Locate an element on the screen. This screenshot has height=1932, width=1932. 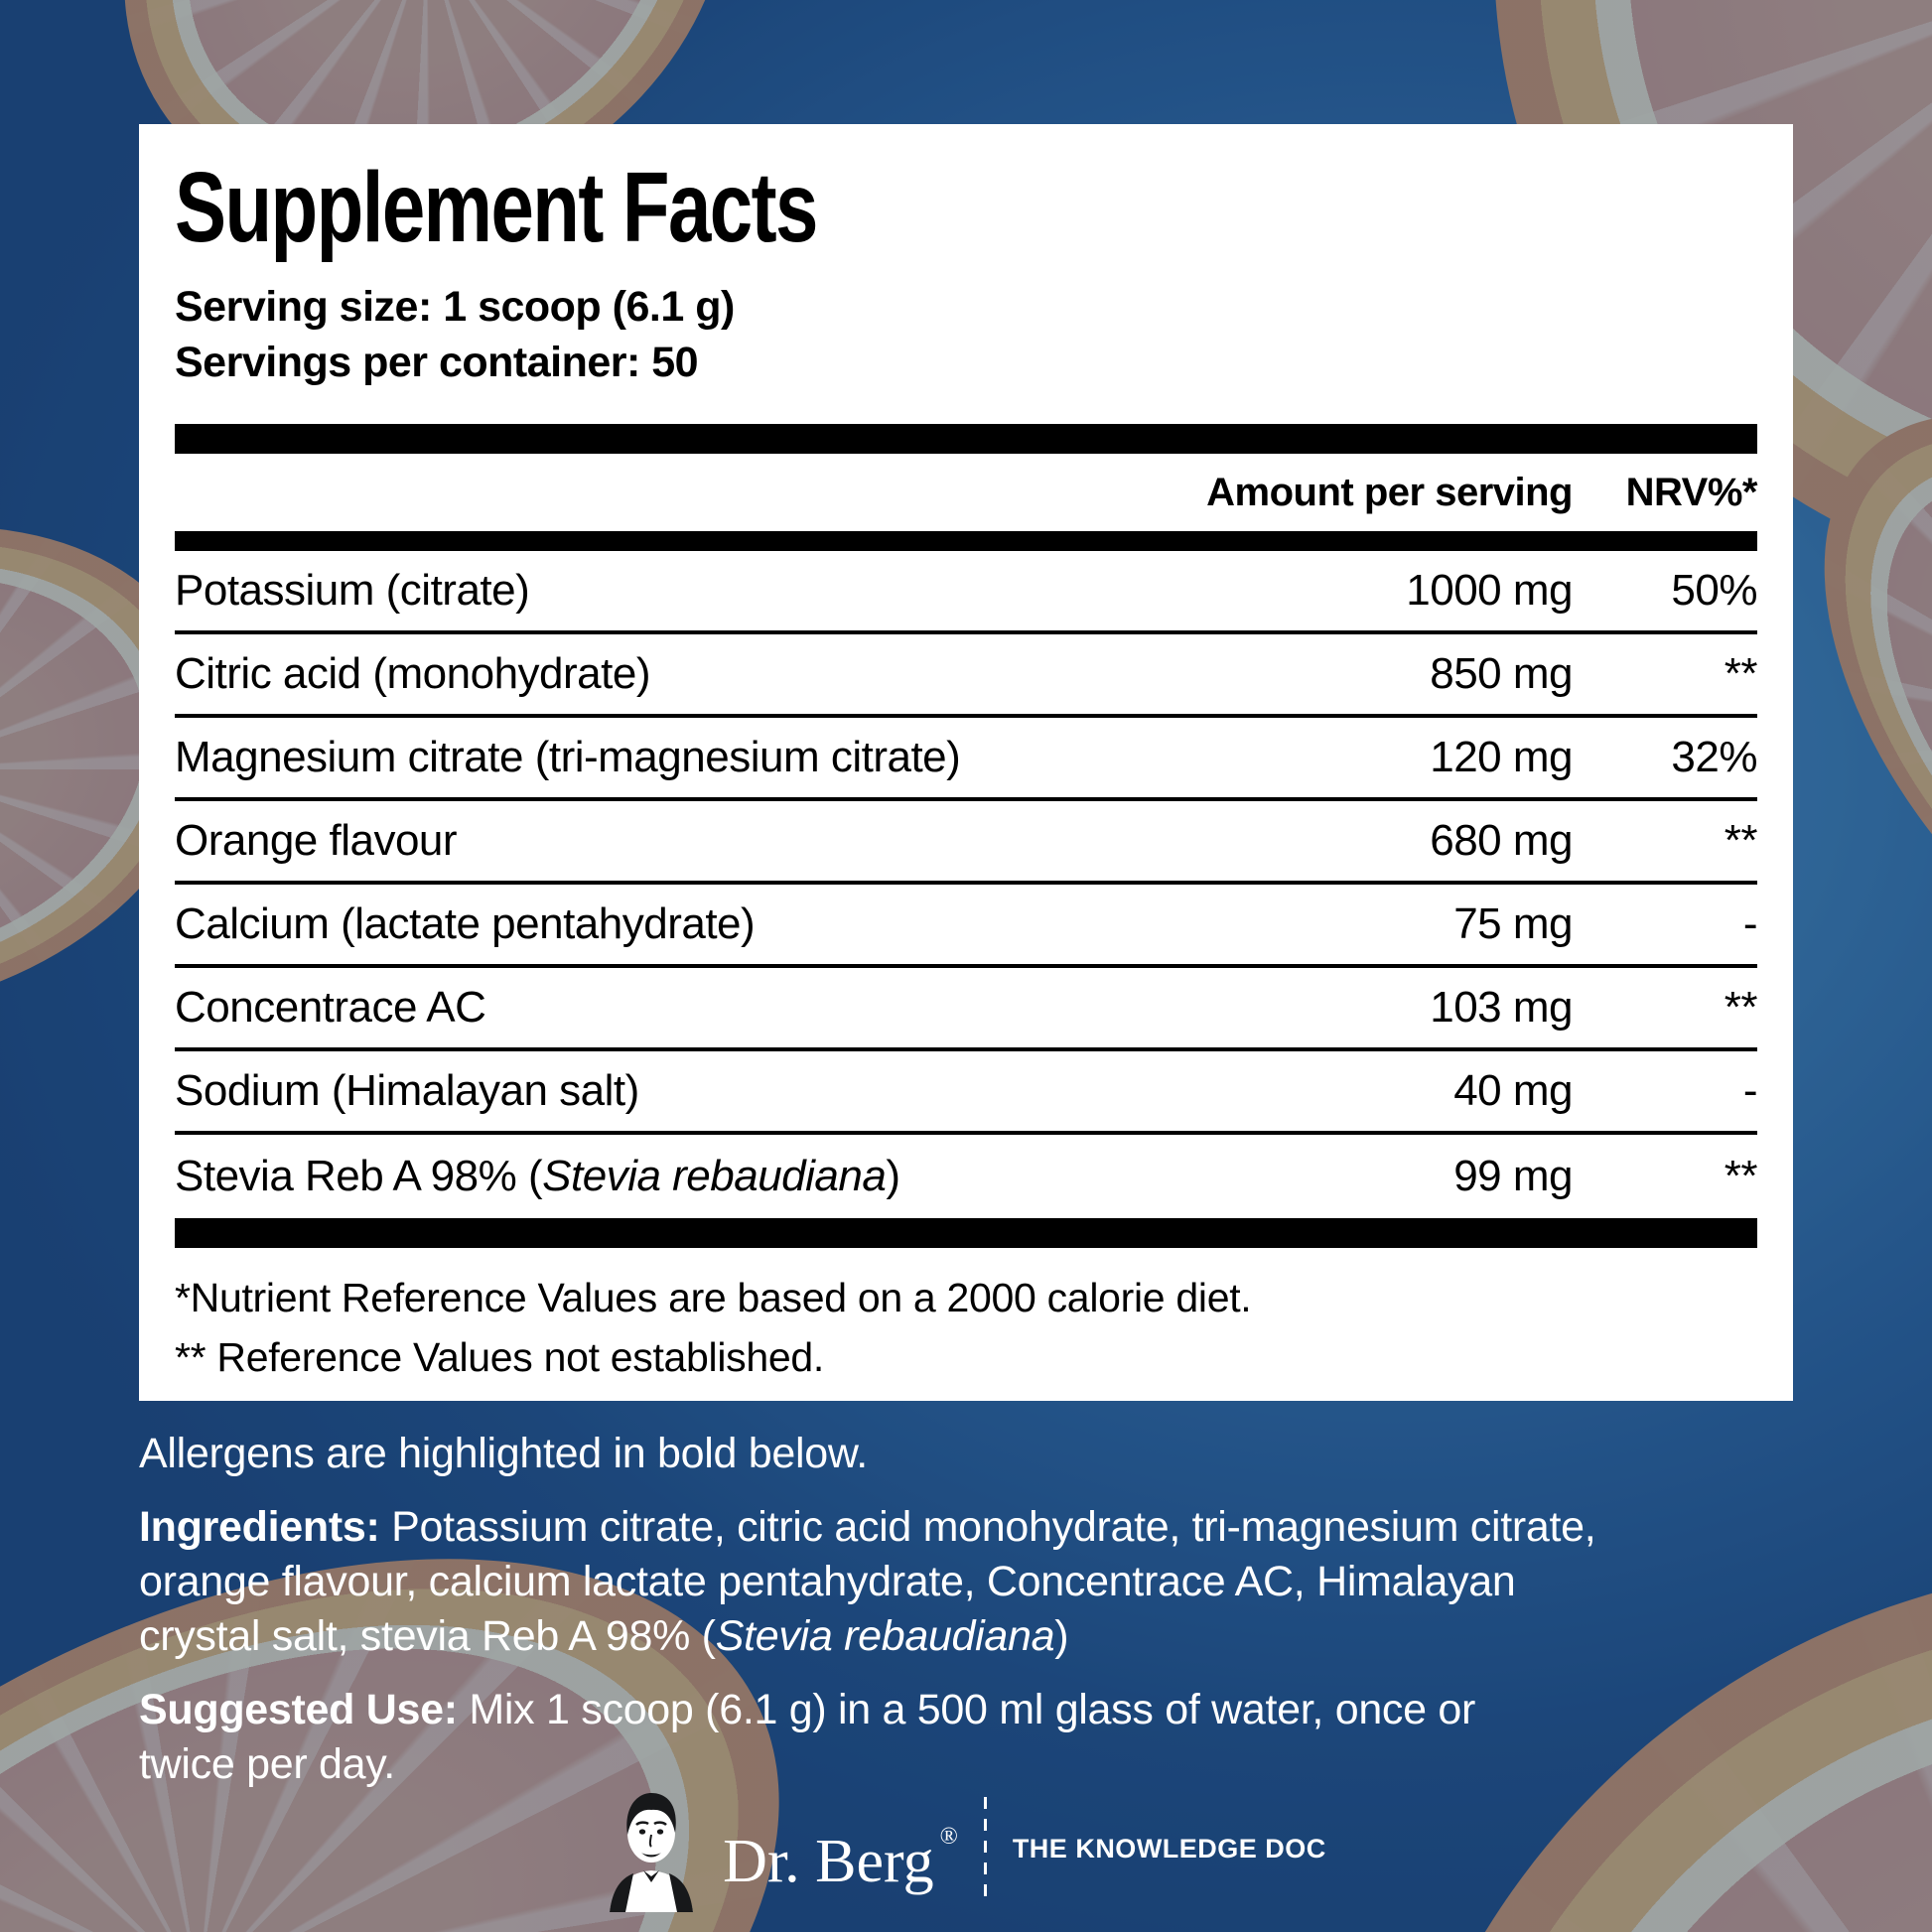
ingredients-line3: crystal salt, stevia Reb A 98% ( is located at coordinates (428, 1636).